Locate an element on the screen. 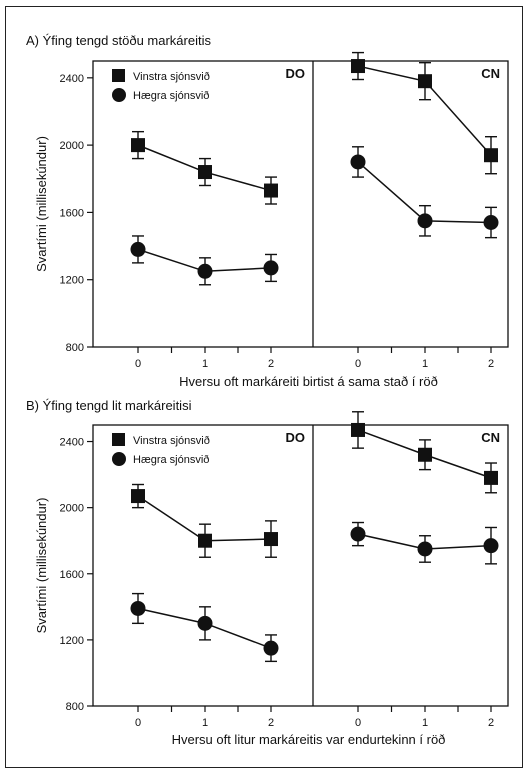 This screenshot has height=776, width=531. figure-b-title: B) Ýfing tengd lit markáreitisi is located at coordinates (109, 405).